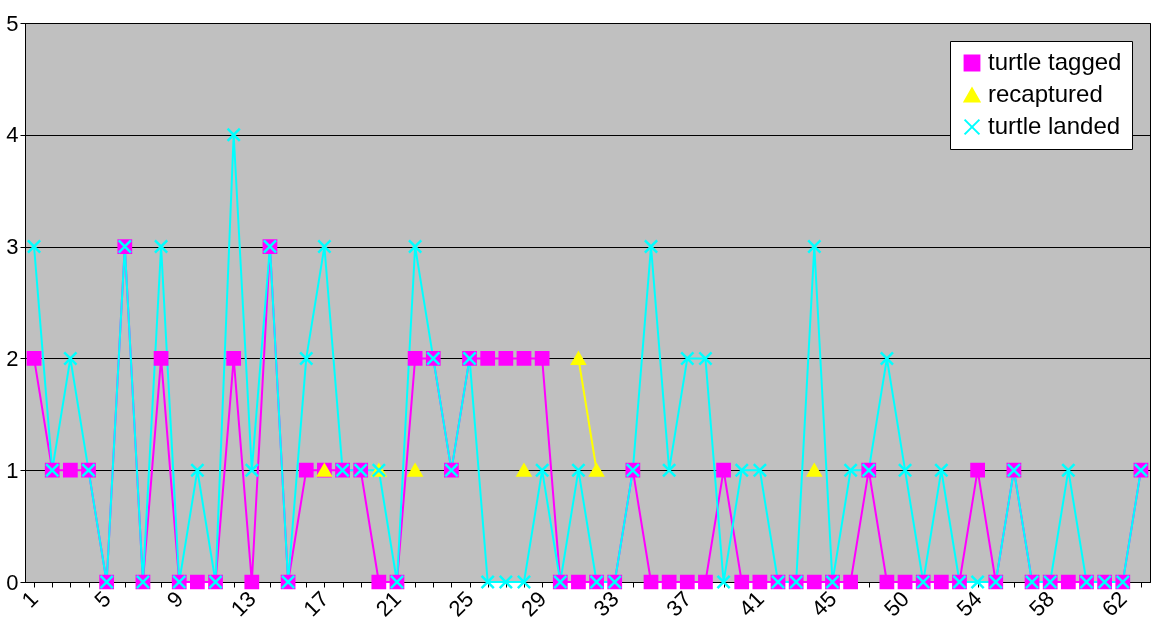 This screenshot has height=626, width=1157. What do you see at coordinates (679, 604) in the screenshot?
I see `x-tick-label: 37` at bounding box center [679, 604].